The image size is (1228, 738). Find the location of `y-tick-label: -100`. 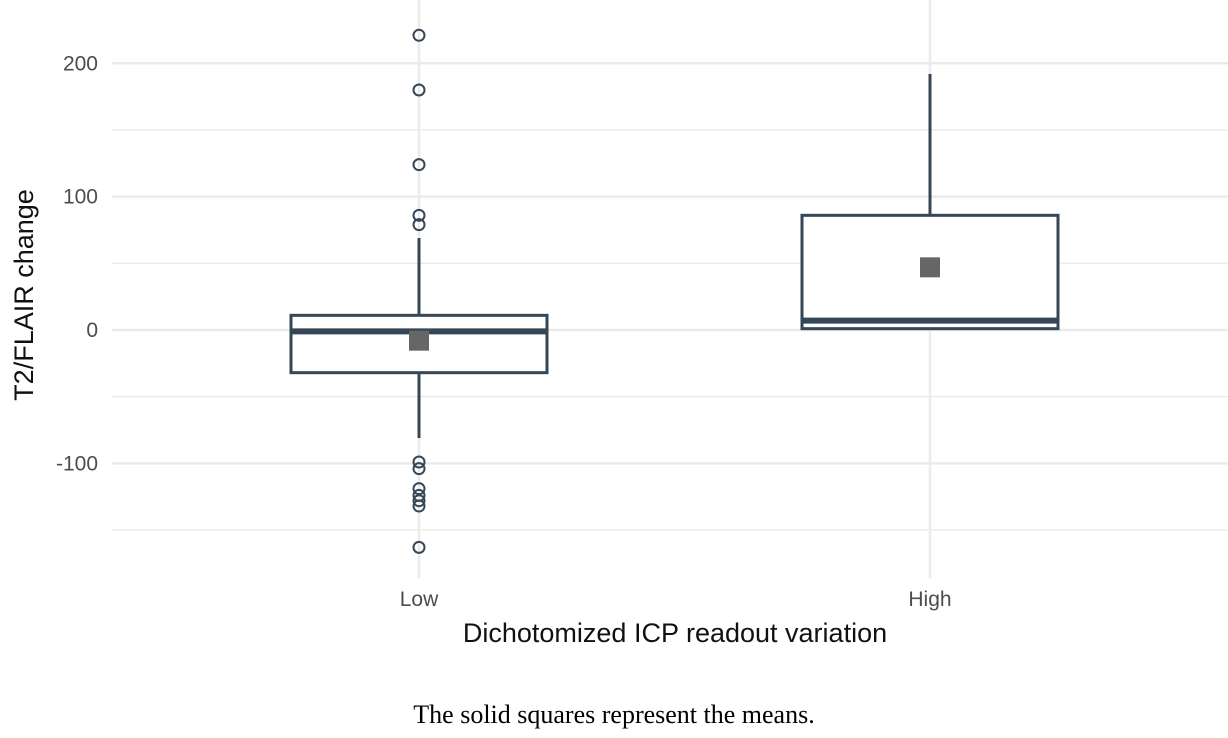

y-tick-label: -100 is located at coordinates (77, 463).